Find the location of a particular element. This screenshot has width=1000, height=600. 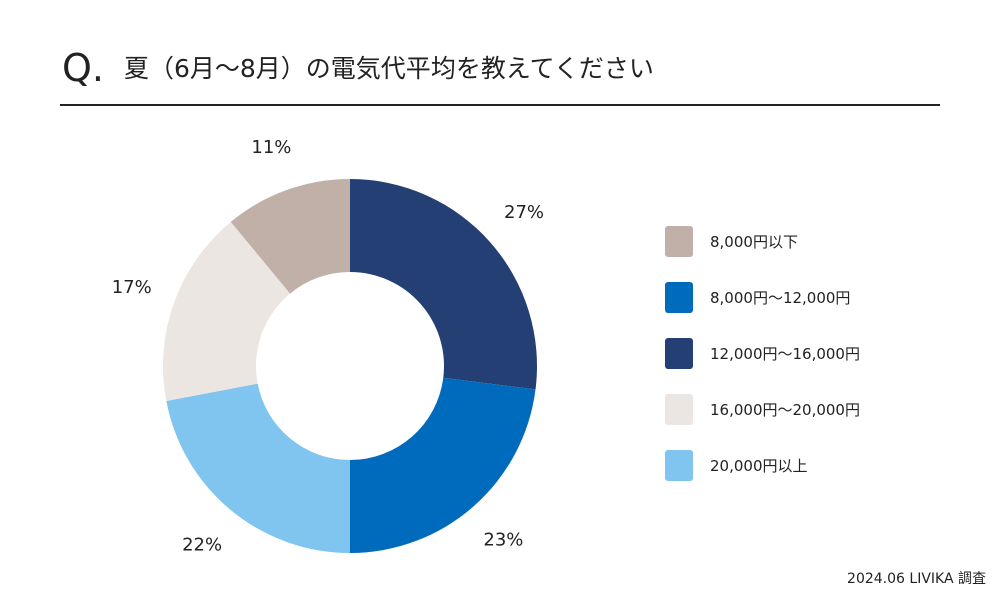

legend-label-under-8000: 8,000円以下 is located at coordinates (754, 242).